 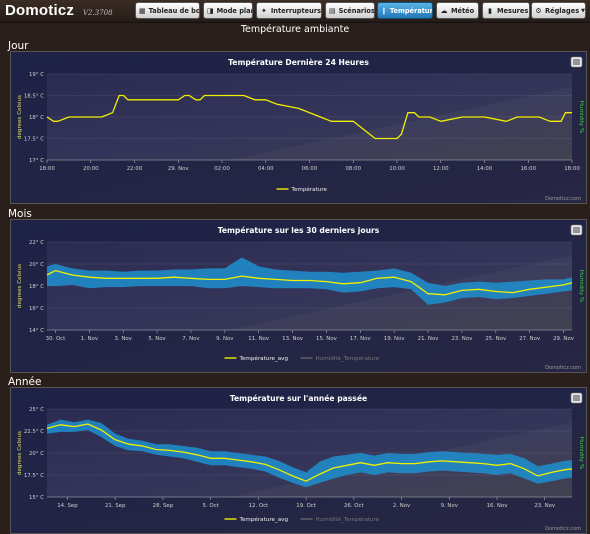 I want to click on x-tick-label: 28. Sep, so click(x=163, y=506).